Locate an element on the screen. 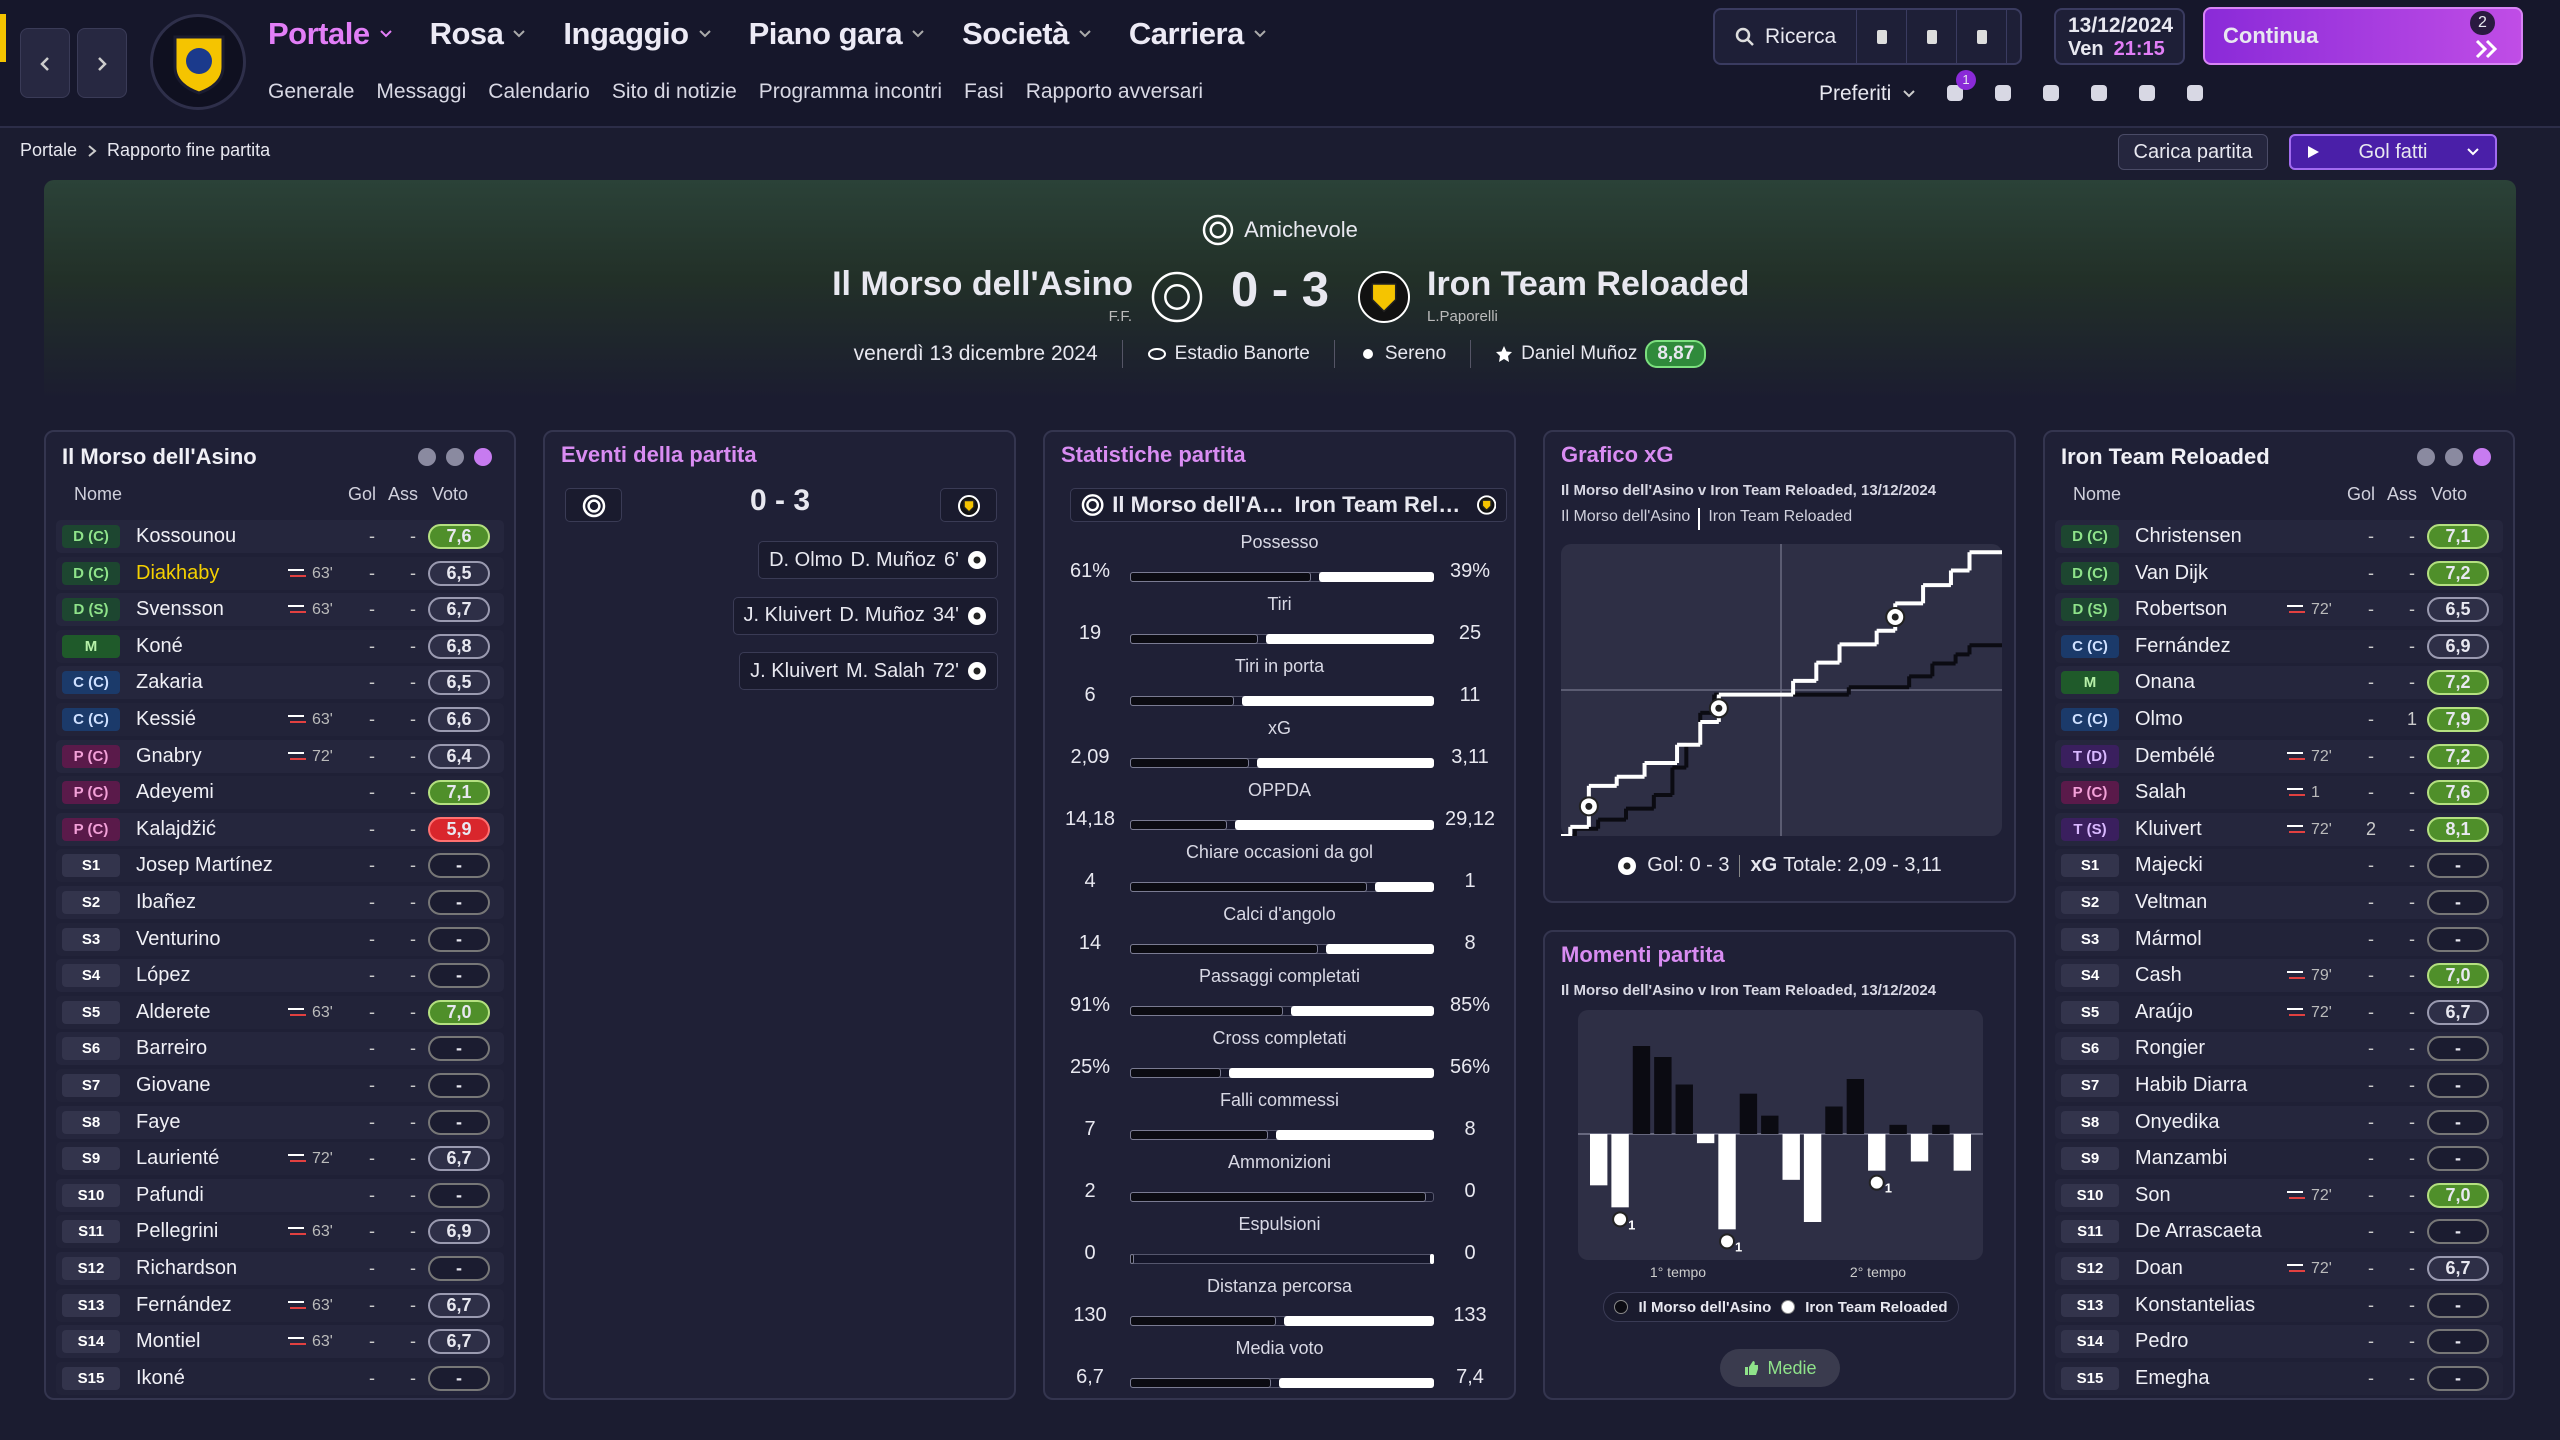 The width and height of the screenshot is (2560, 1440). player-row: S6 Rongier - - - is located at coordinates (2279, 1049).